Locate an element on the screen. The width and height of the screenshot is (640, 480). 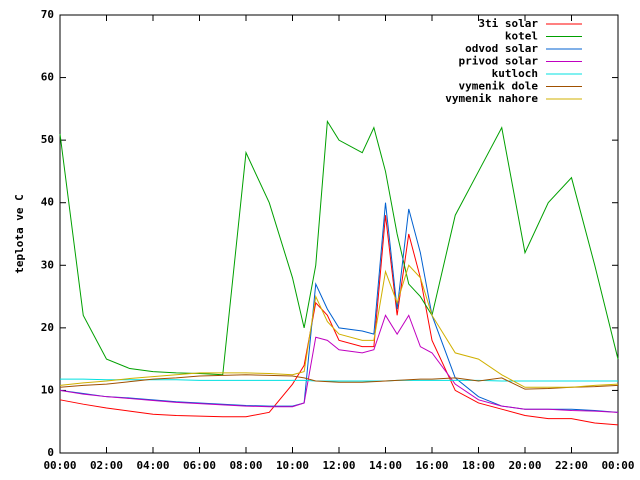
legend-label: kutloch is located at coordinates (515, 73).